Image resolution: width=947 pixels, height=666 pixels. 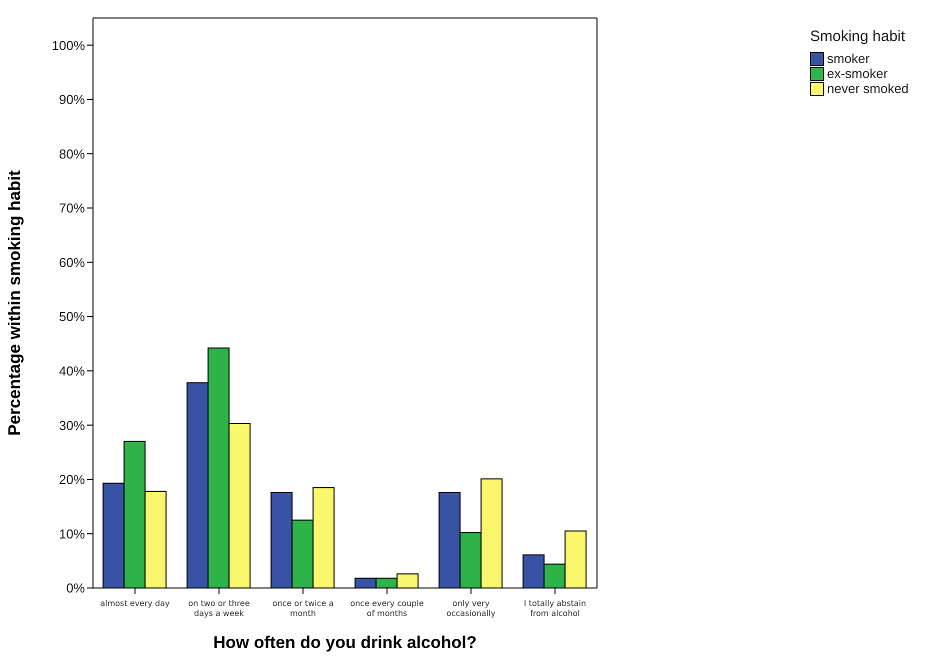 I want to click on x-tick-label: almost every day, so click(x=135, y=603).